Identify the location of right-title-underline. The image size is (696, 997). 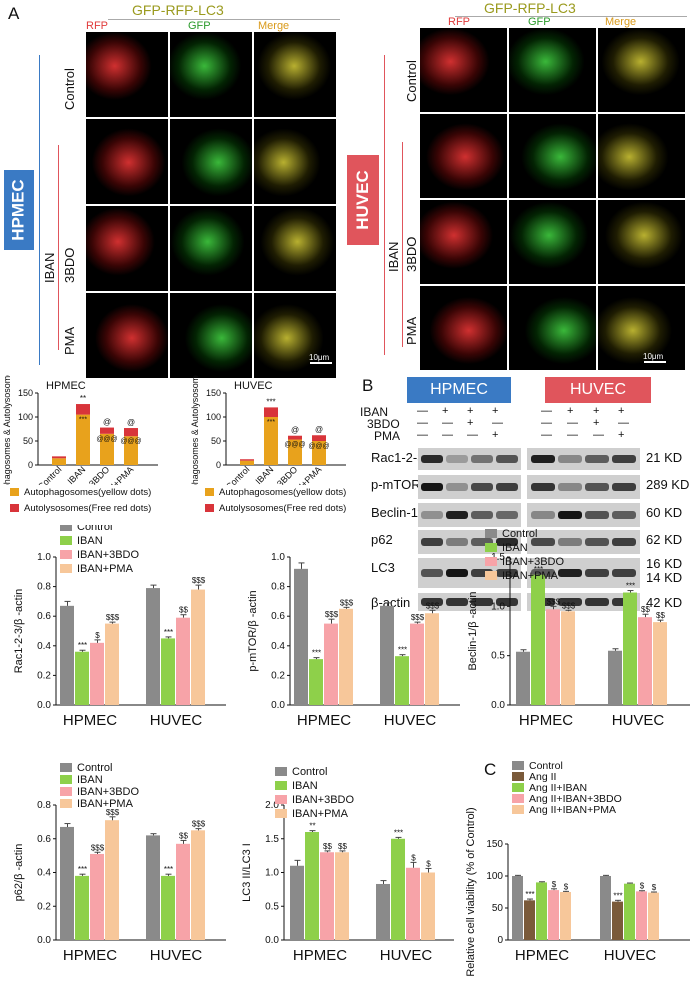
(571, 16).